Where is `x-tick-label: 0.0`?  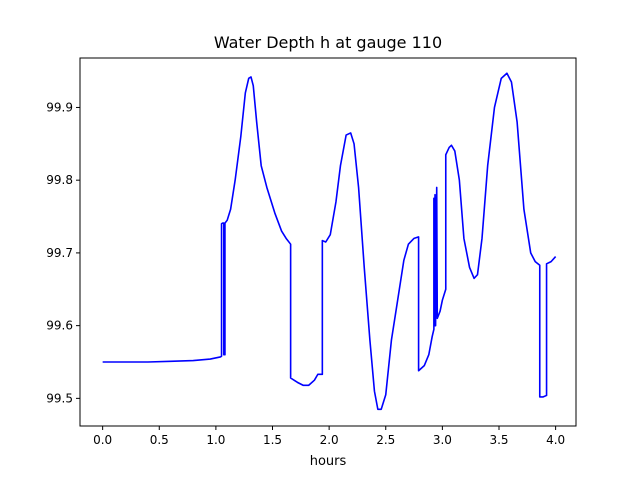 x-tick-label: 0.0 is located at coordinates (102, 440).